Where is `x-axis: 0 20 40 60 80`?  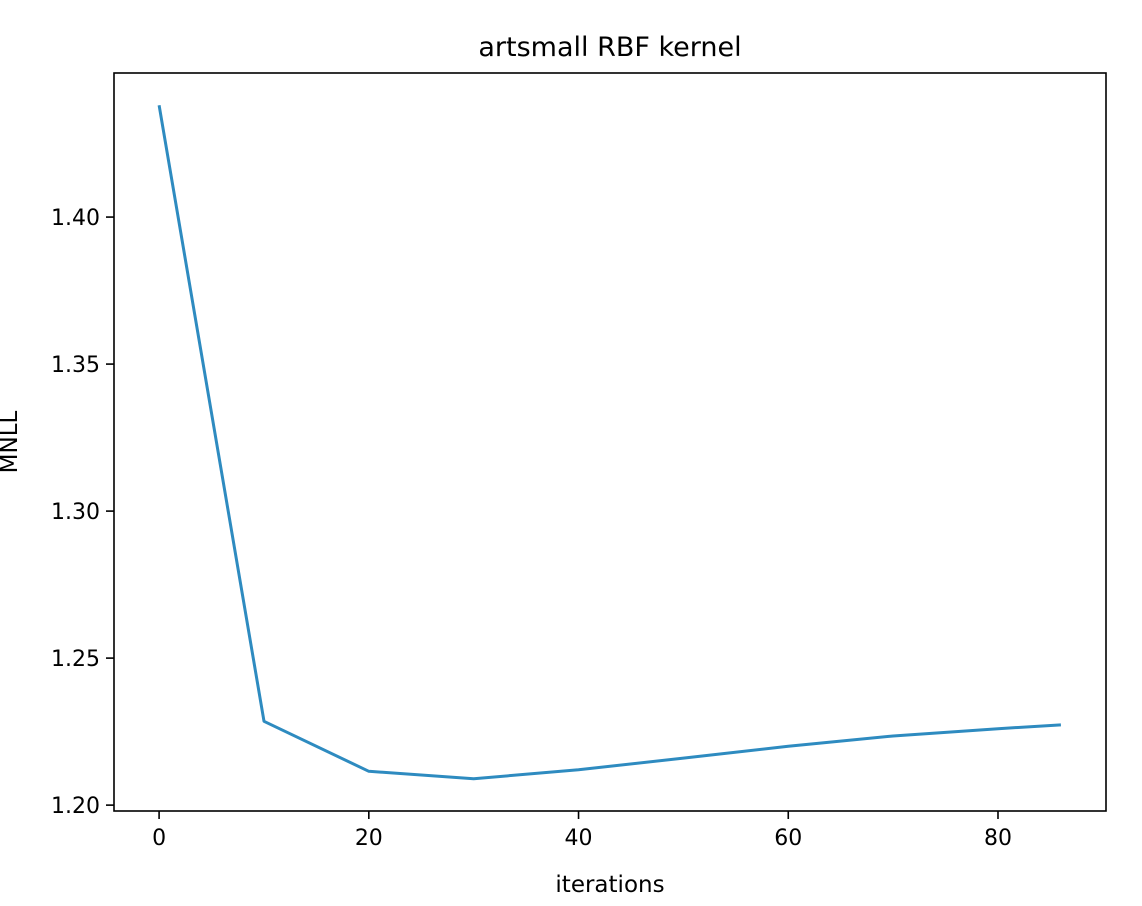
x-axis: 0 20 40 60 80 is located at coordinates (582, 831).